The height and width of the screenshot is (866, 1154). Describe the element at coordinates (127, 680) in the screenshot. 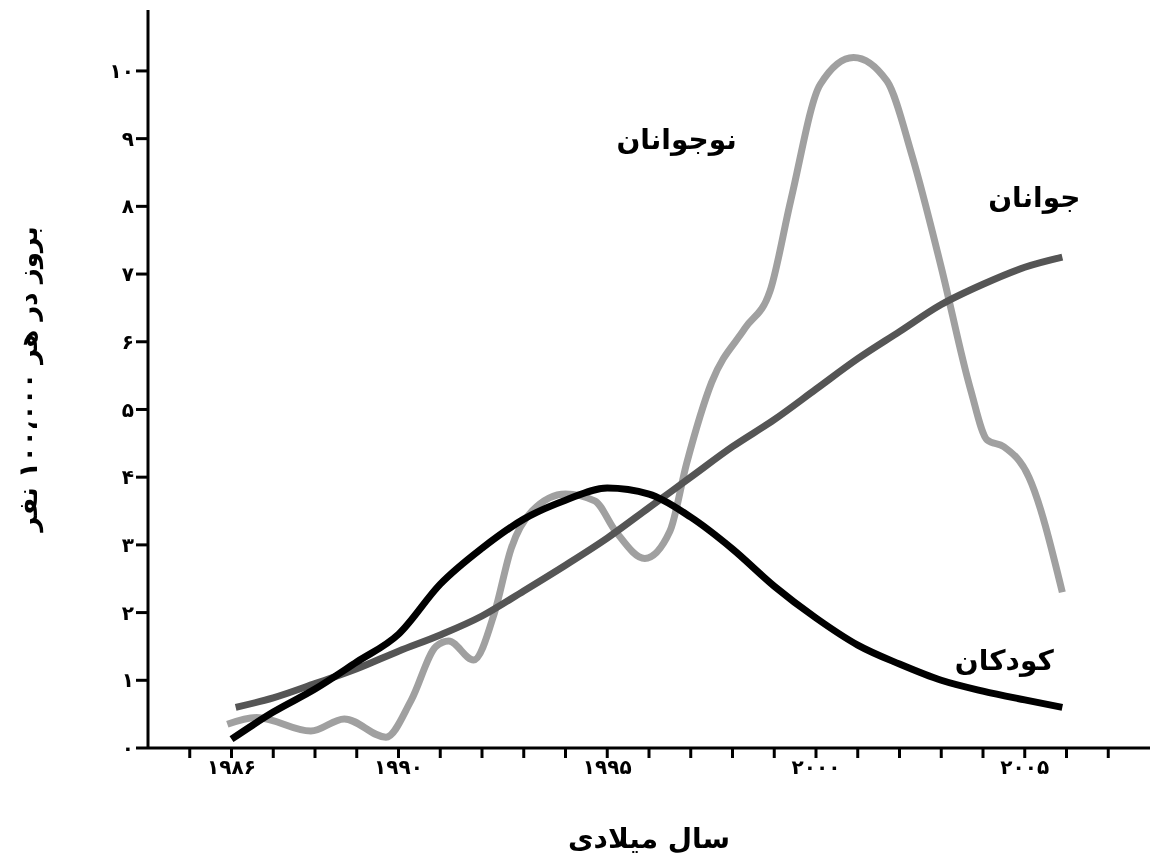

I see `y-tick-label: ۱` at that location.